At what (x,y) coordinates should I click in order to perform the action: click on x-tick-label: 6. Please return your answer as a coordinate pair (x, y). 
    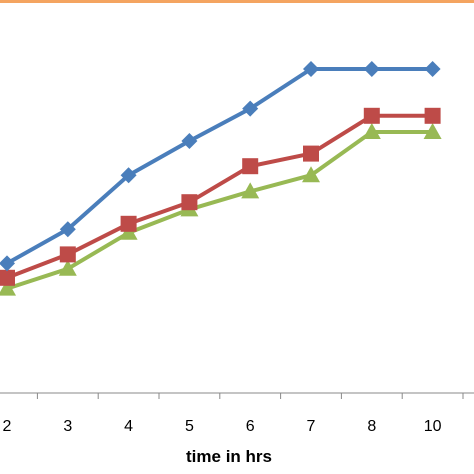
    Looking at the image, I should click on (250, 426).